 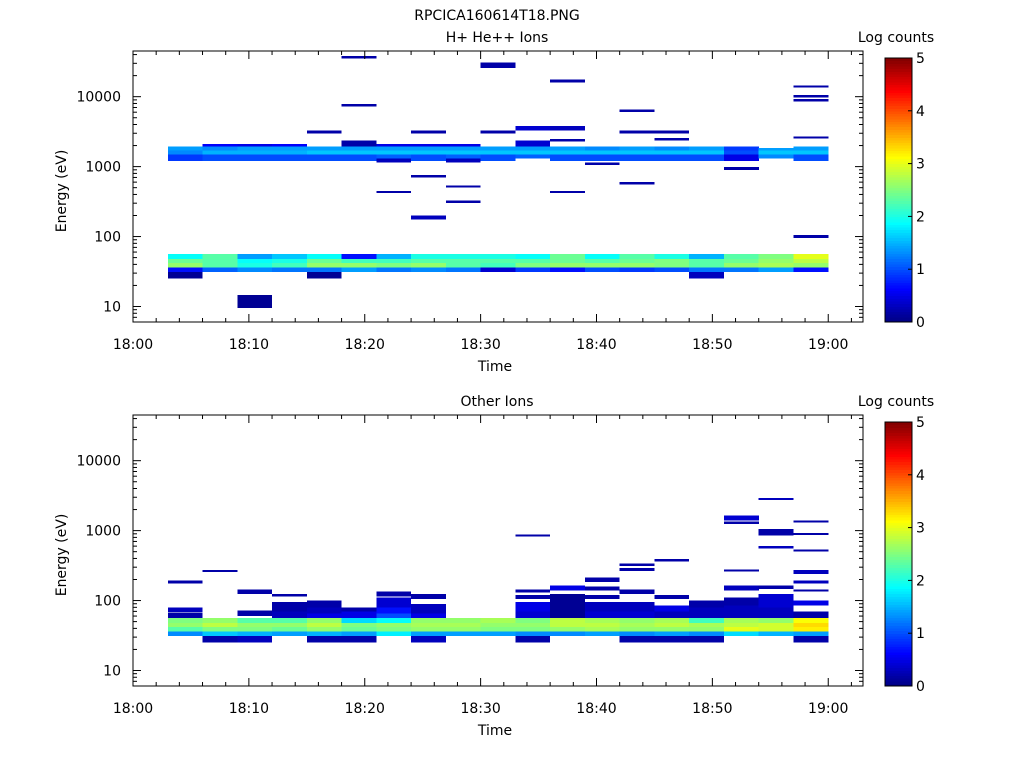 I want to click on colorbar-tick-label: 5, so click(x=920, y=423).